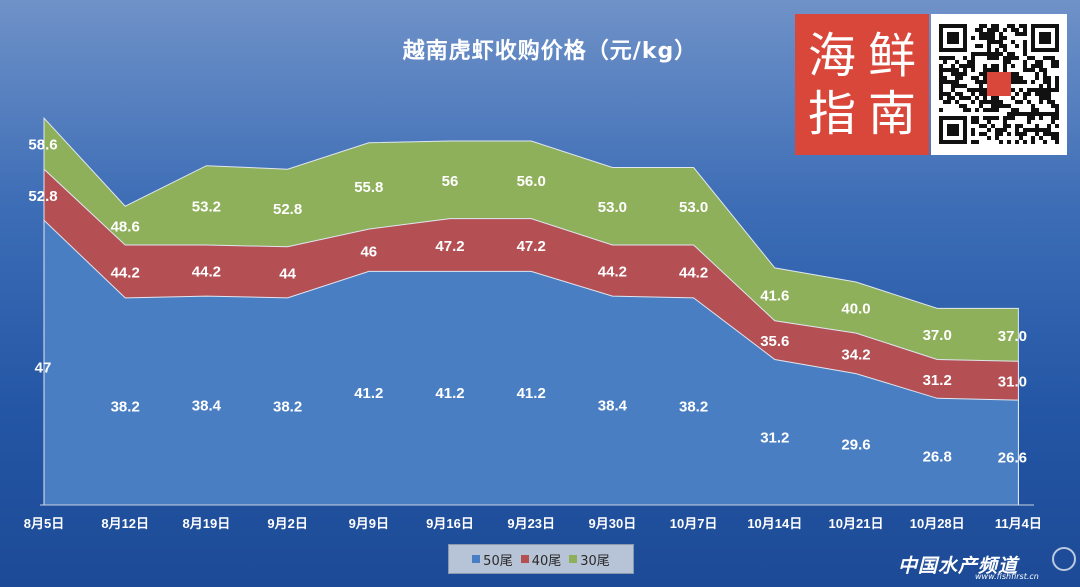 The height and width of the screenshot is (587, 1080). I want to click on data-label-s0-2: 38.4, so click(207, 406).